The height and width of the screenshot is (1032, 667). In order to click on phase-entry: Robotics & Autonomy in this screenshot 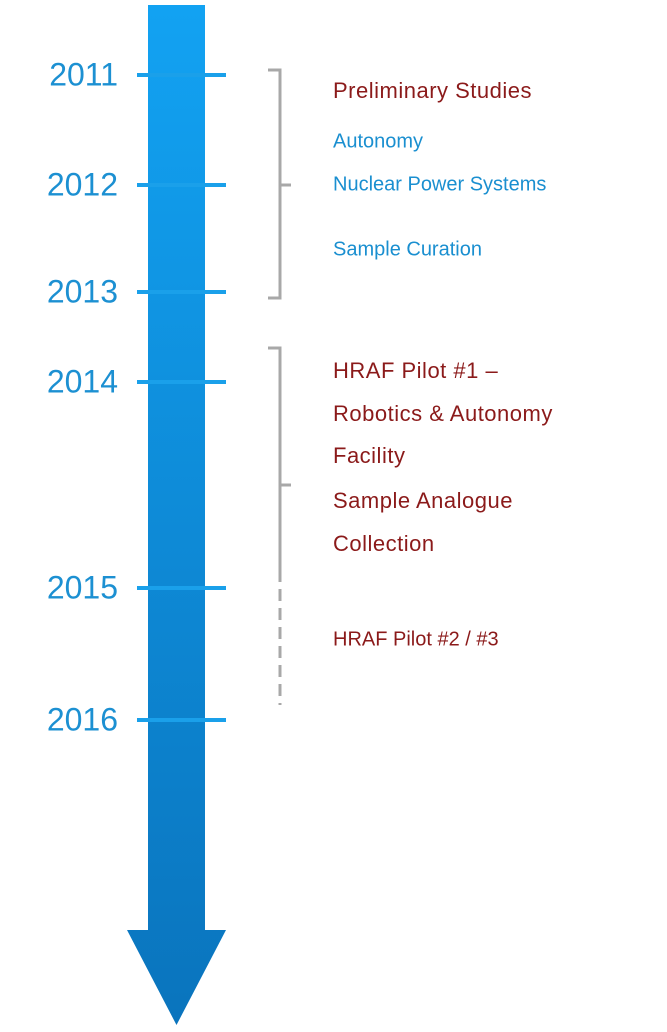, I will do `click(443, 413)`.